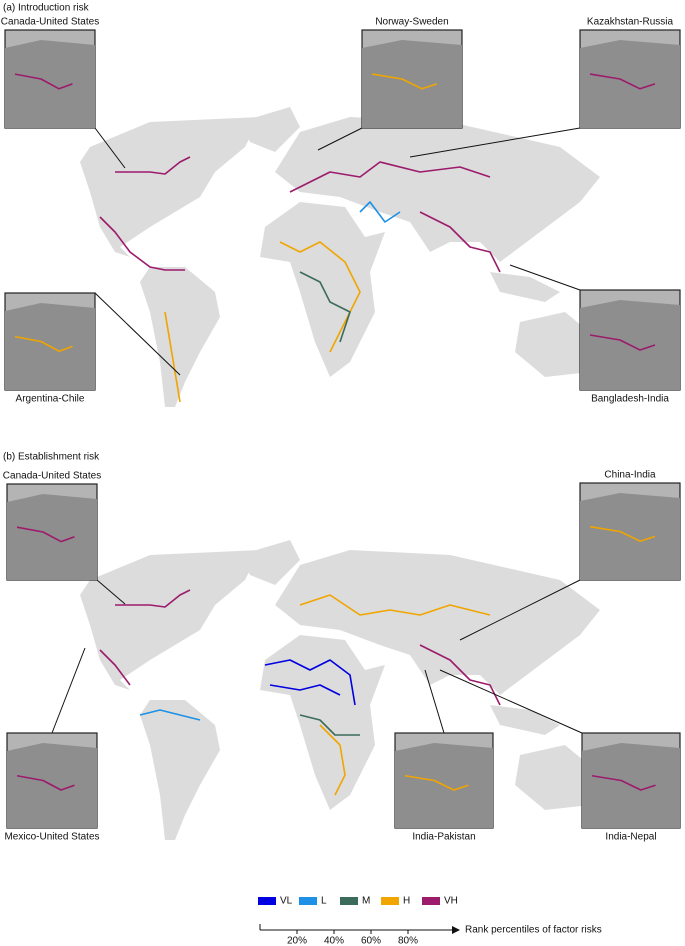 The width and height of the screenshot is (685, 946). Describe the element at coordinates (630, 22) in the screenshot. I see `inset-label: Kazakhstan-Russia` at that location.